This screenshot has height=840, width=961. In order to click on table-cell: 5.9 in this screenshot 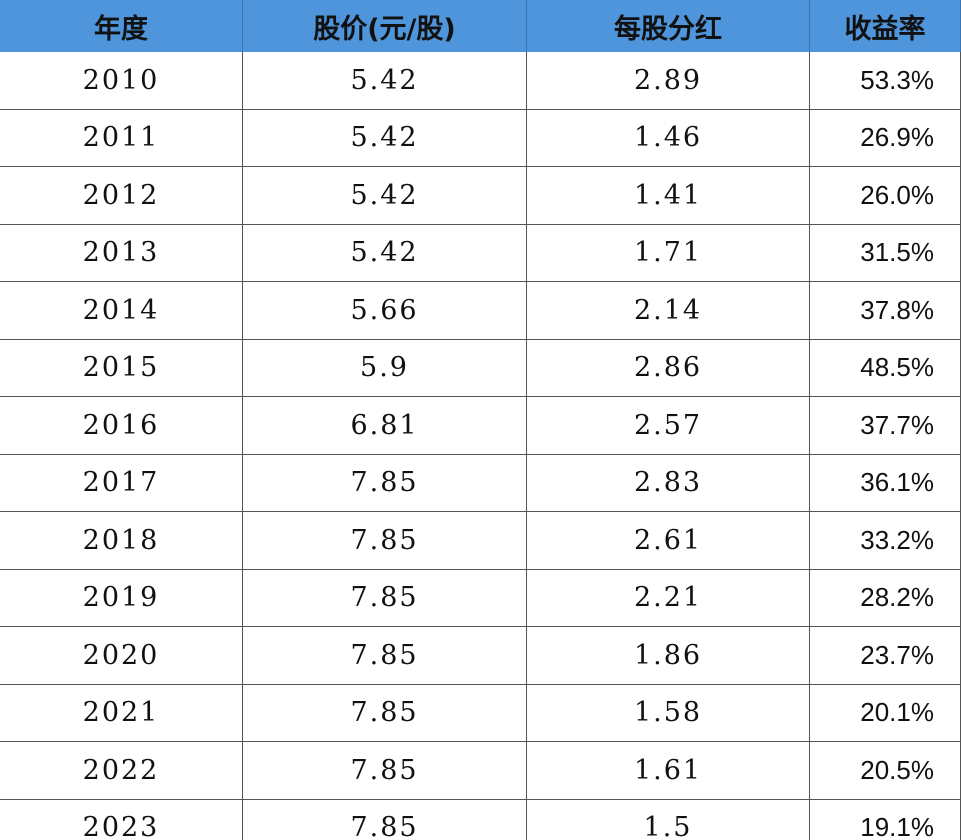, I will do `click(385, 368)`.